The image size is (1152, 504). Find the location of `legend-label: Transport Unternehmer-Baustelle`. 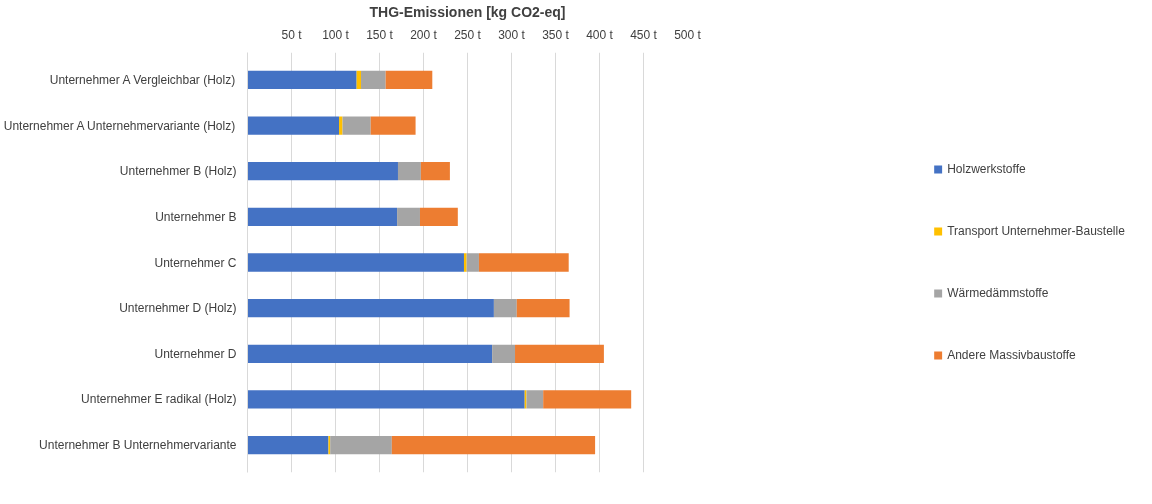

legend-label: Transport Unternehmer-Baustelle is located at coordinates (1036, 231).